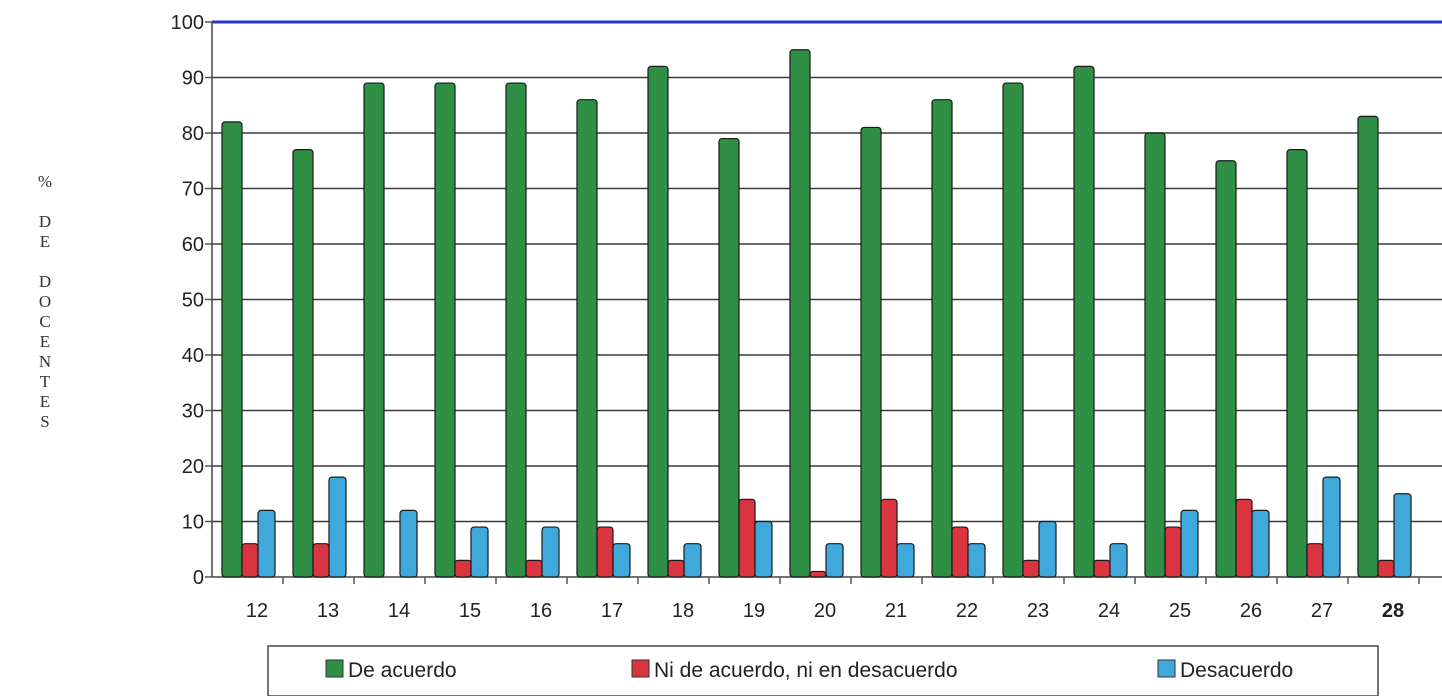 Image resolution: width=1442 pixels, height=696 pixels. Describe the element at coordinates (328, 611) in the screenshot. I see `x-tick-label: 13` at that location.